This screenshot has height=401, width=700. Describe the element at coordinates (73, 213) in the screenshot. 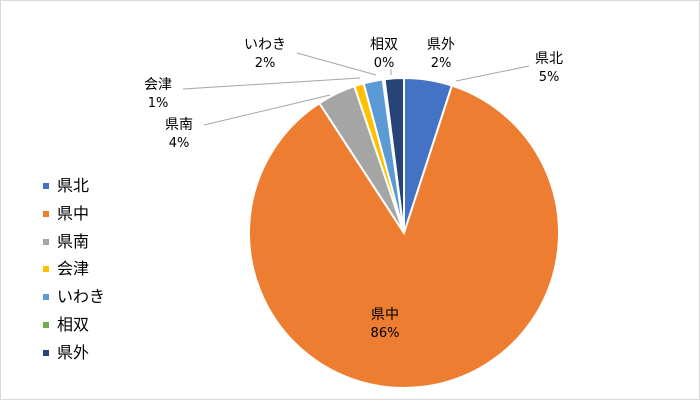

I see `legend-label: 県中` at that location.